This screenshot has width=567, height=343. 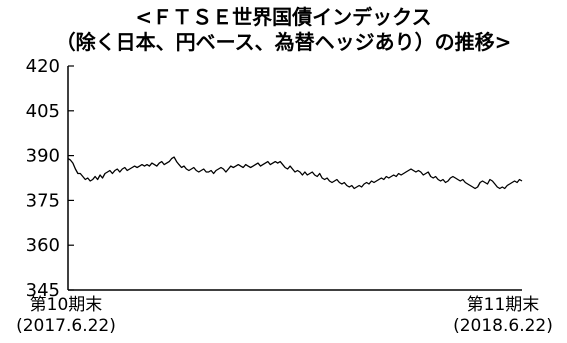 I want to click on chart-title-line-1: <ＦＴＳＥ世界国債インデックス, so click(x=283, y=17).